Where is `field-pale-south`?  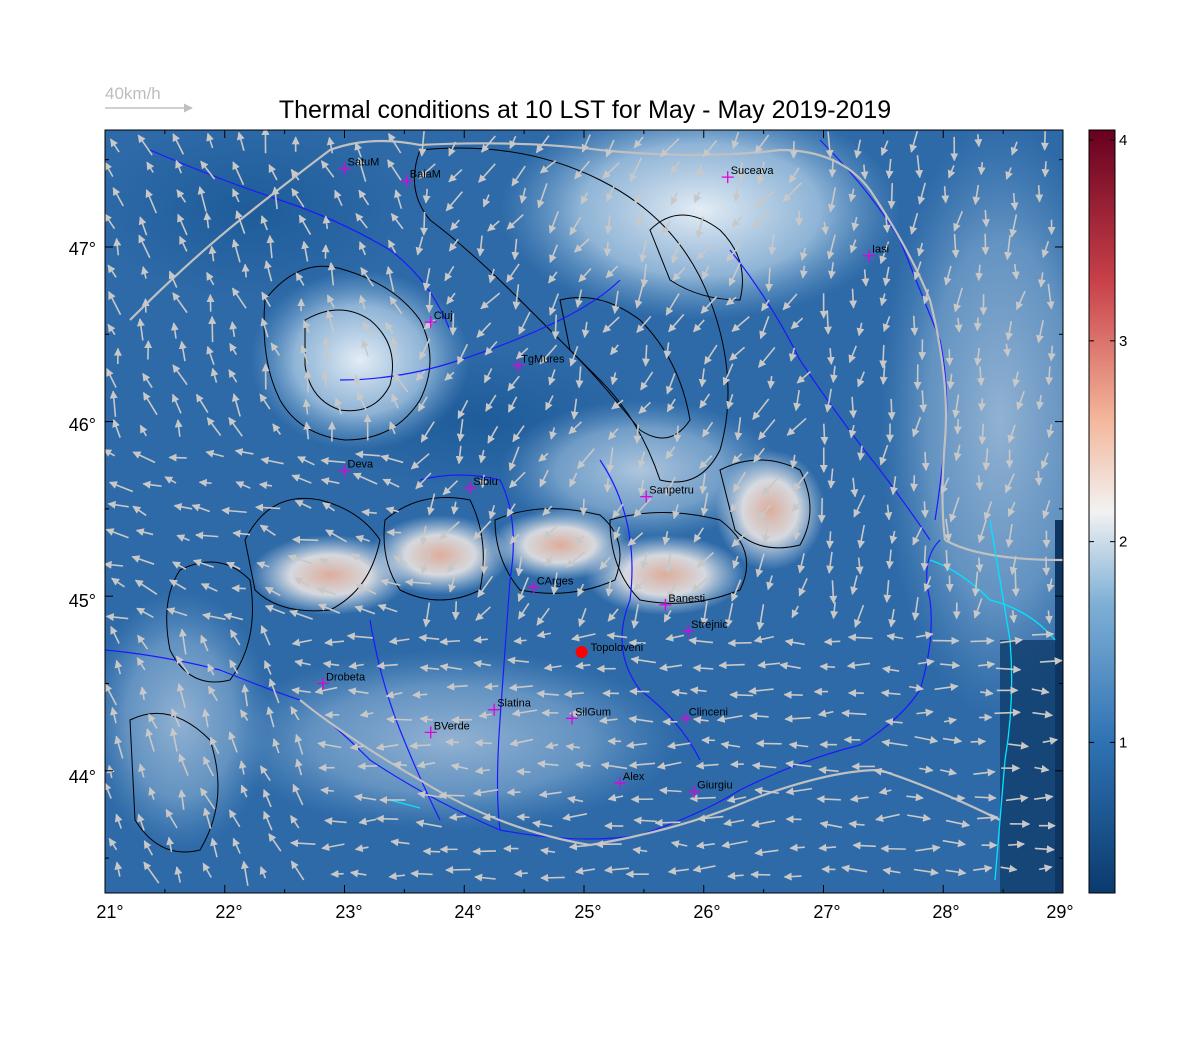 field-pale-south is located at coordinates (450, 740).